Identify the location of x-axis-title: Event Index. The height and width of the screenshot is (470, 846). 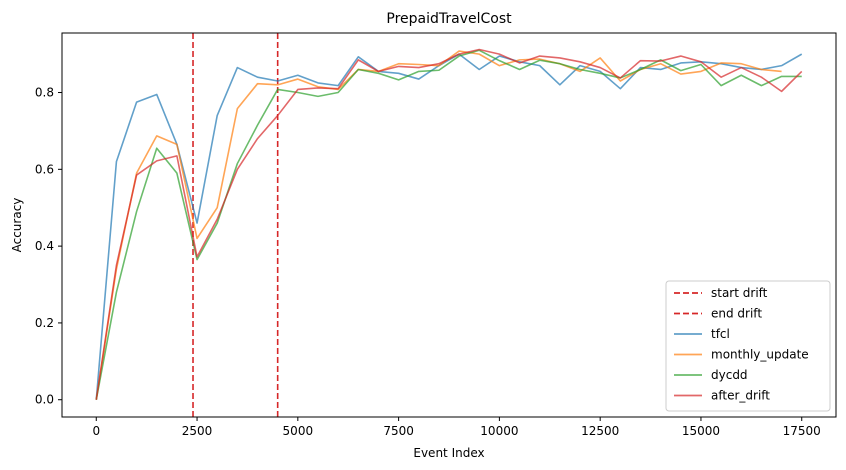
(448, 453).